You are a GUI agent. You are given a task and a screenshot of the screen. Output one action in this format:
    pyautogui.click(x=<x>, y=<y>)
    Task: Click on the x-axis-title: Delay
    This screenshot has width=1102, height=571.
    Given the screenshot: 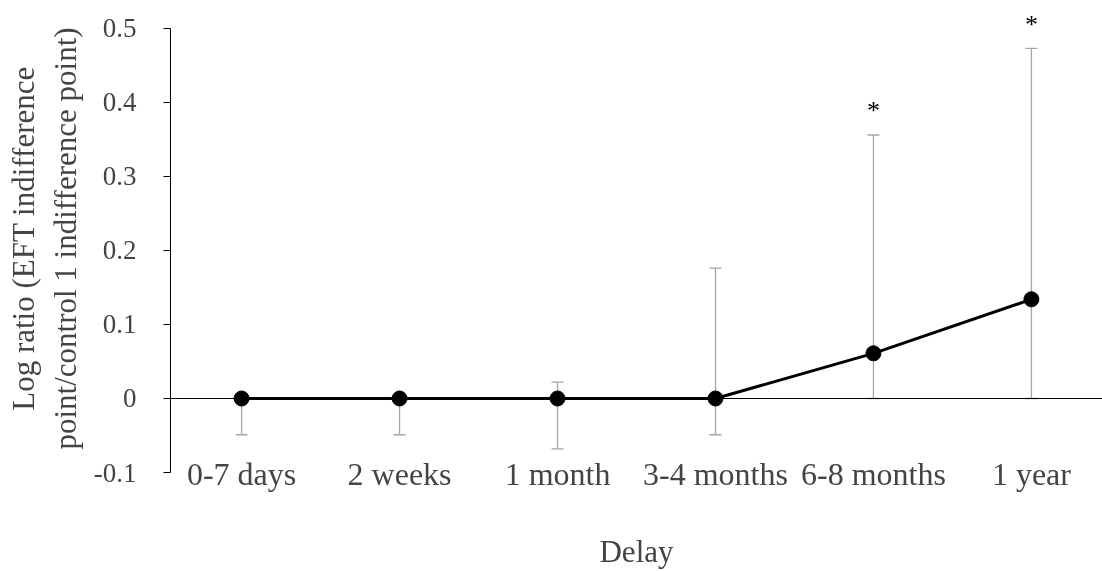 What is the action you would take?
    pyautogui.click(x=637, y=551)
    